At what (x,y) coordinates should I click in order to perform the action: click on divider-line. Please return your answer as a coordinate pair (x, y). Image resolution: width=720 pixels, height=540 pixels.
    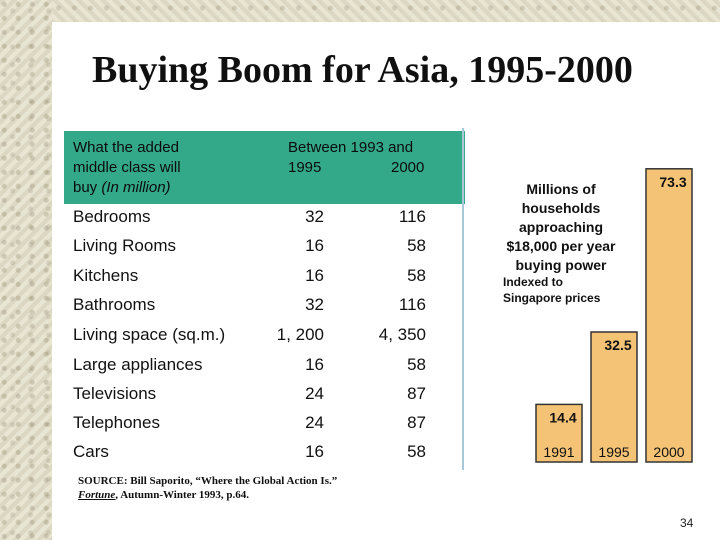
    Looking at the image, I should click on (463, 299).